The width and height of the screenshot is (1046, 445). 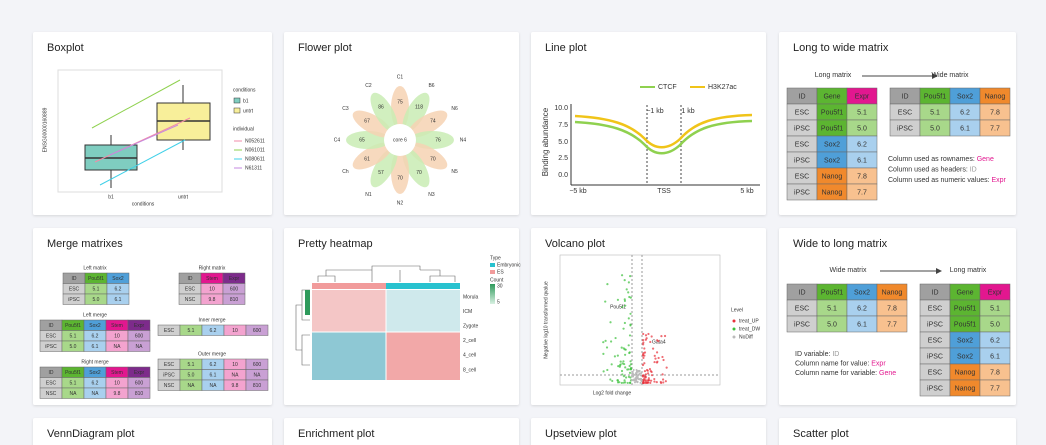 What do you see at coordinates (817, 354) in the screenshot?
I see `note: ID variable: ID` at bounding box center [817, 354].